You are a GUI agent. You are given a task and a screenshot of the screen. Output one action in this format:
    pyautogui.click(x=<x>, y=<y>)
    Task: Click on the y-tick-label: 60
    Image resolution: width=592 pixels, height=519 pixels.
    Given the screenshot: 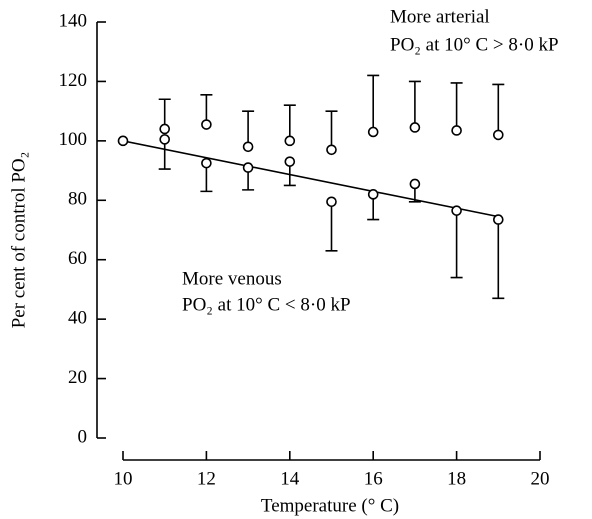 What is the action you would take?
    pyautogui.click(x=77, y=258)
    